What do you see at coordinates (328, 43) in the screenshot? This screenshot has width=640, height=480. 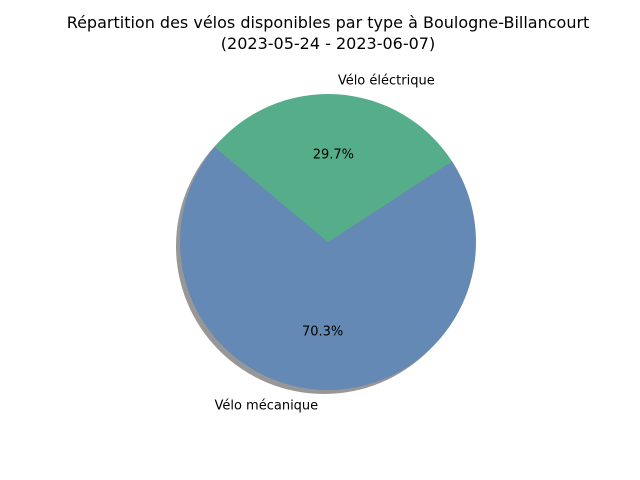 I see `chart-subtitle: (2023-05-24 - 2023-06-07)` at bounding box center [328, 43].